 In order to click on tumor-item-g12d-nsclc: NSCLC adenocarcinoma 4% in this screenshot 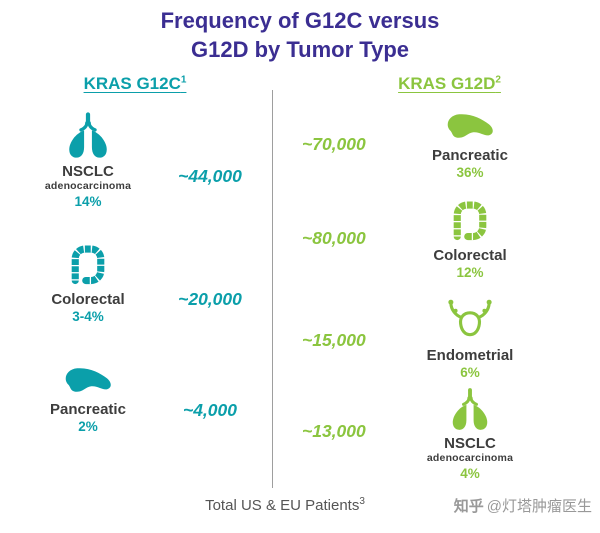, I will do `click(470, 434)`.